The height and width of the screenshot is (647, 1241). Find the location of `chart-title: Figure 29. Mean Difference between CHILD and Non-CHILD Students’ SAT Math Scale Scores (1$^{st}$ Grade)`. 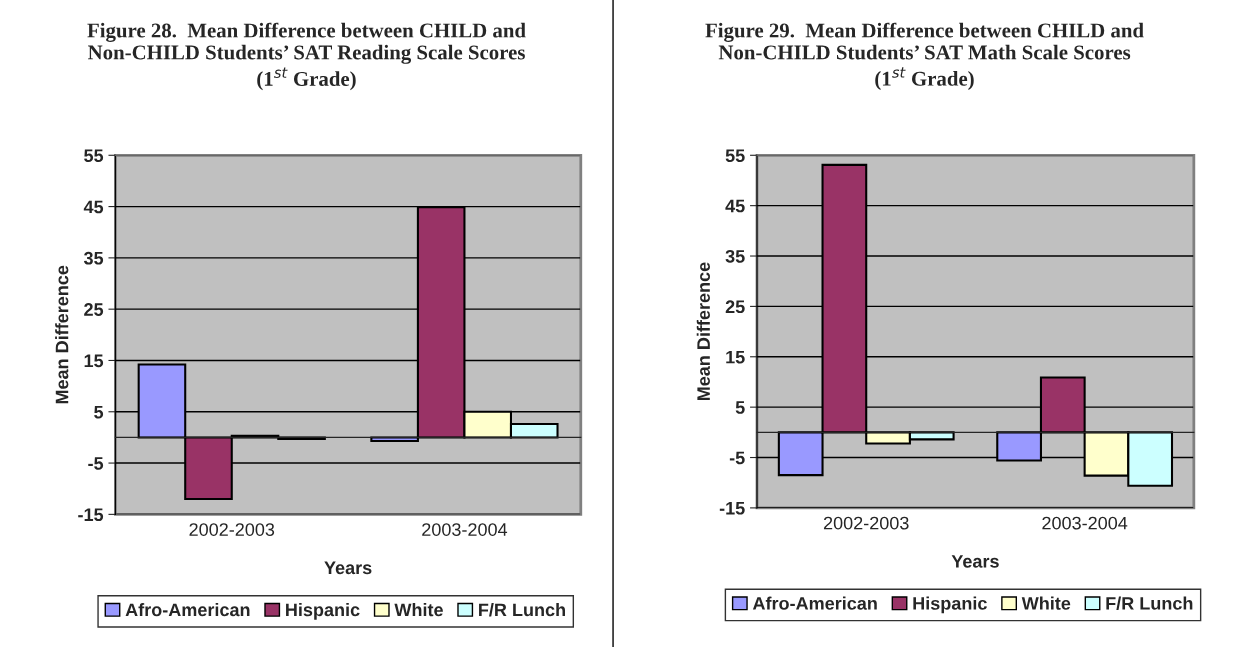

chart-title: Figure 29. Mean Difference between CHILD and Non-CHILD Students’ SAT Math Scale Scores (1$^{st}$ Grade) is located at coordinates (924, 56).